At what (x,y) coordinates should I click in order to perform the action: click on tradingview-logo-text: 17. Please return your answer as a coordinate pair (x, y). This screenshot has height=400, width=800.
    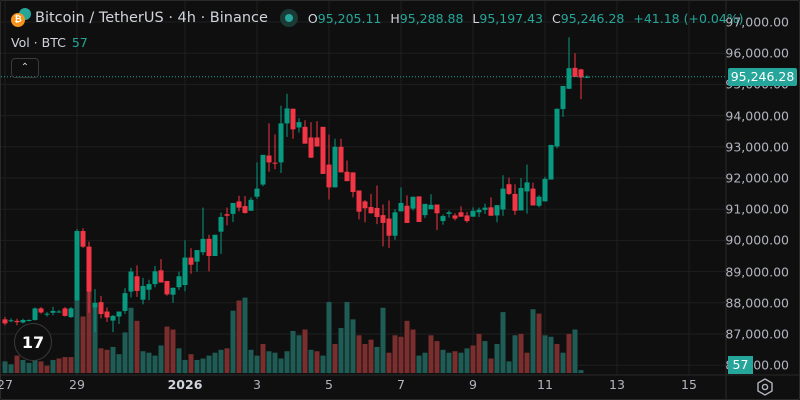
    Looking at the image, I should click on (33, 342).